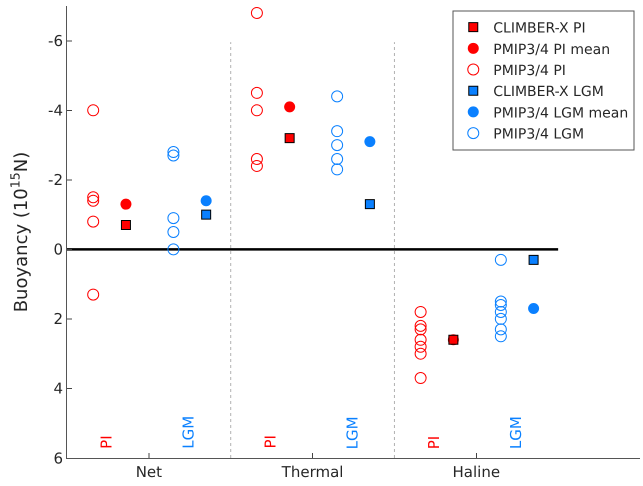 This screenshot has height=486, width=643. Describe the element at coordinates (476, 472) in the screenshot. I see `x-tick-label: Haline` at that location.